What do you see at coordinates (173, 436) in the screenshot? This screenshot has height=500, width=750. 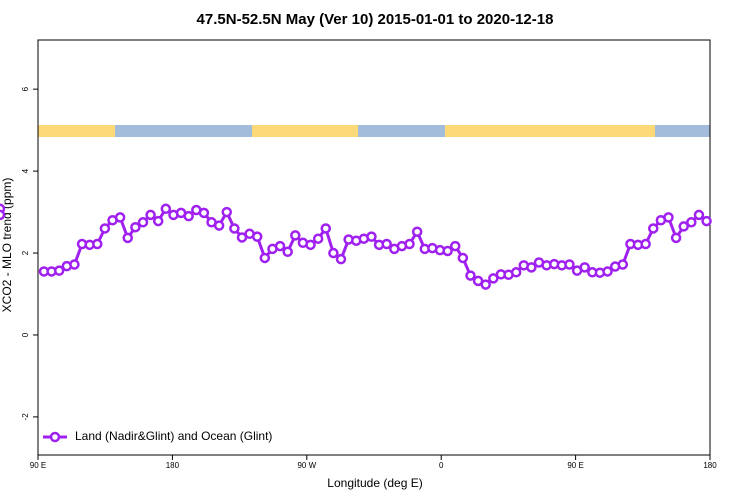 I see `legend-label: Land (Nadir&Glint) and Ocean (Glint)` at bounding box center [173, 436].